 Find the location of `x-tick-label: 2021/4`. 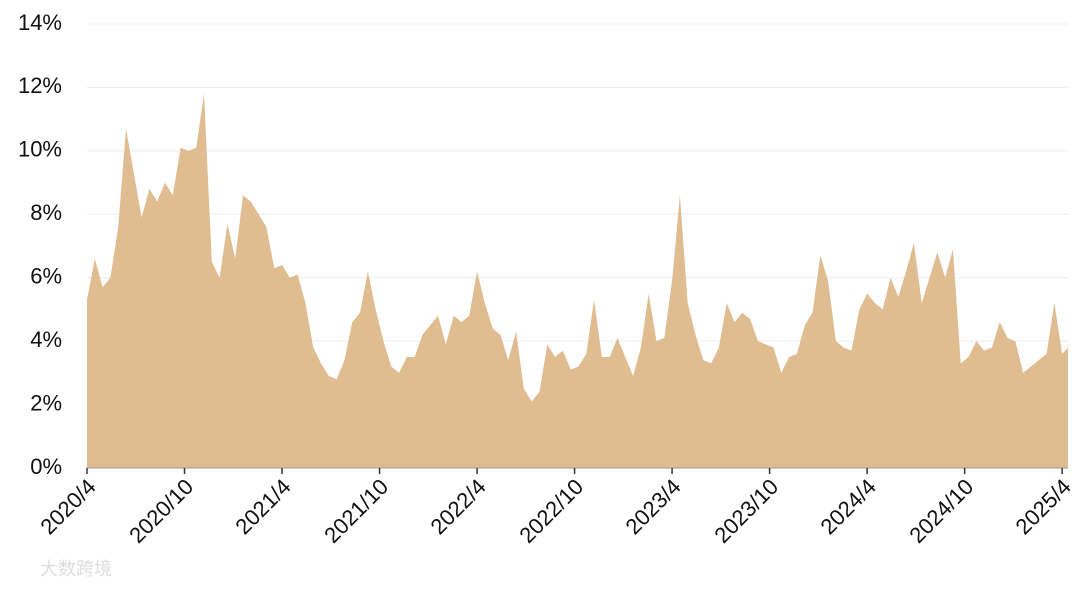

x-tick-label: 2021/4 is located at coordinates (262, 506).